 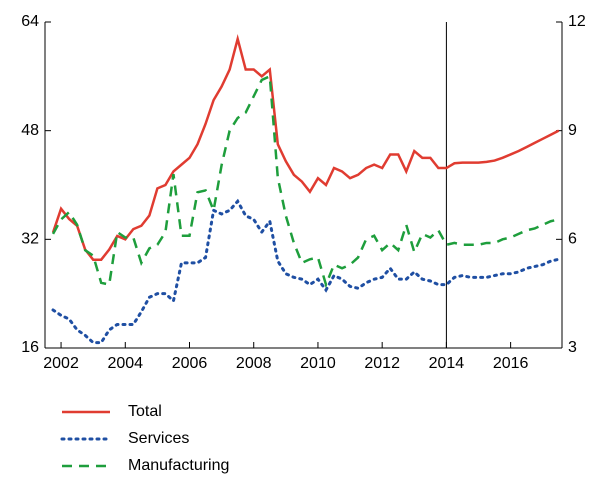 I want to click on y-tick-label: 32, so click(x=30, y=239).